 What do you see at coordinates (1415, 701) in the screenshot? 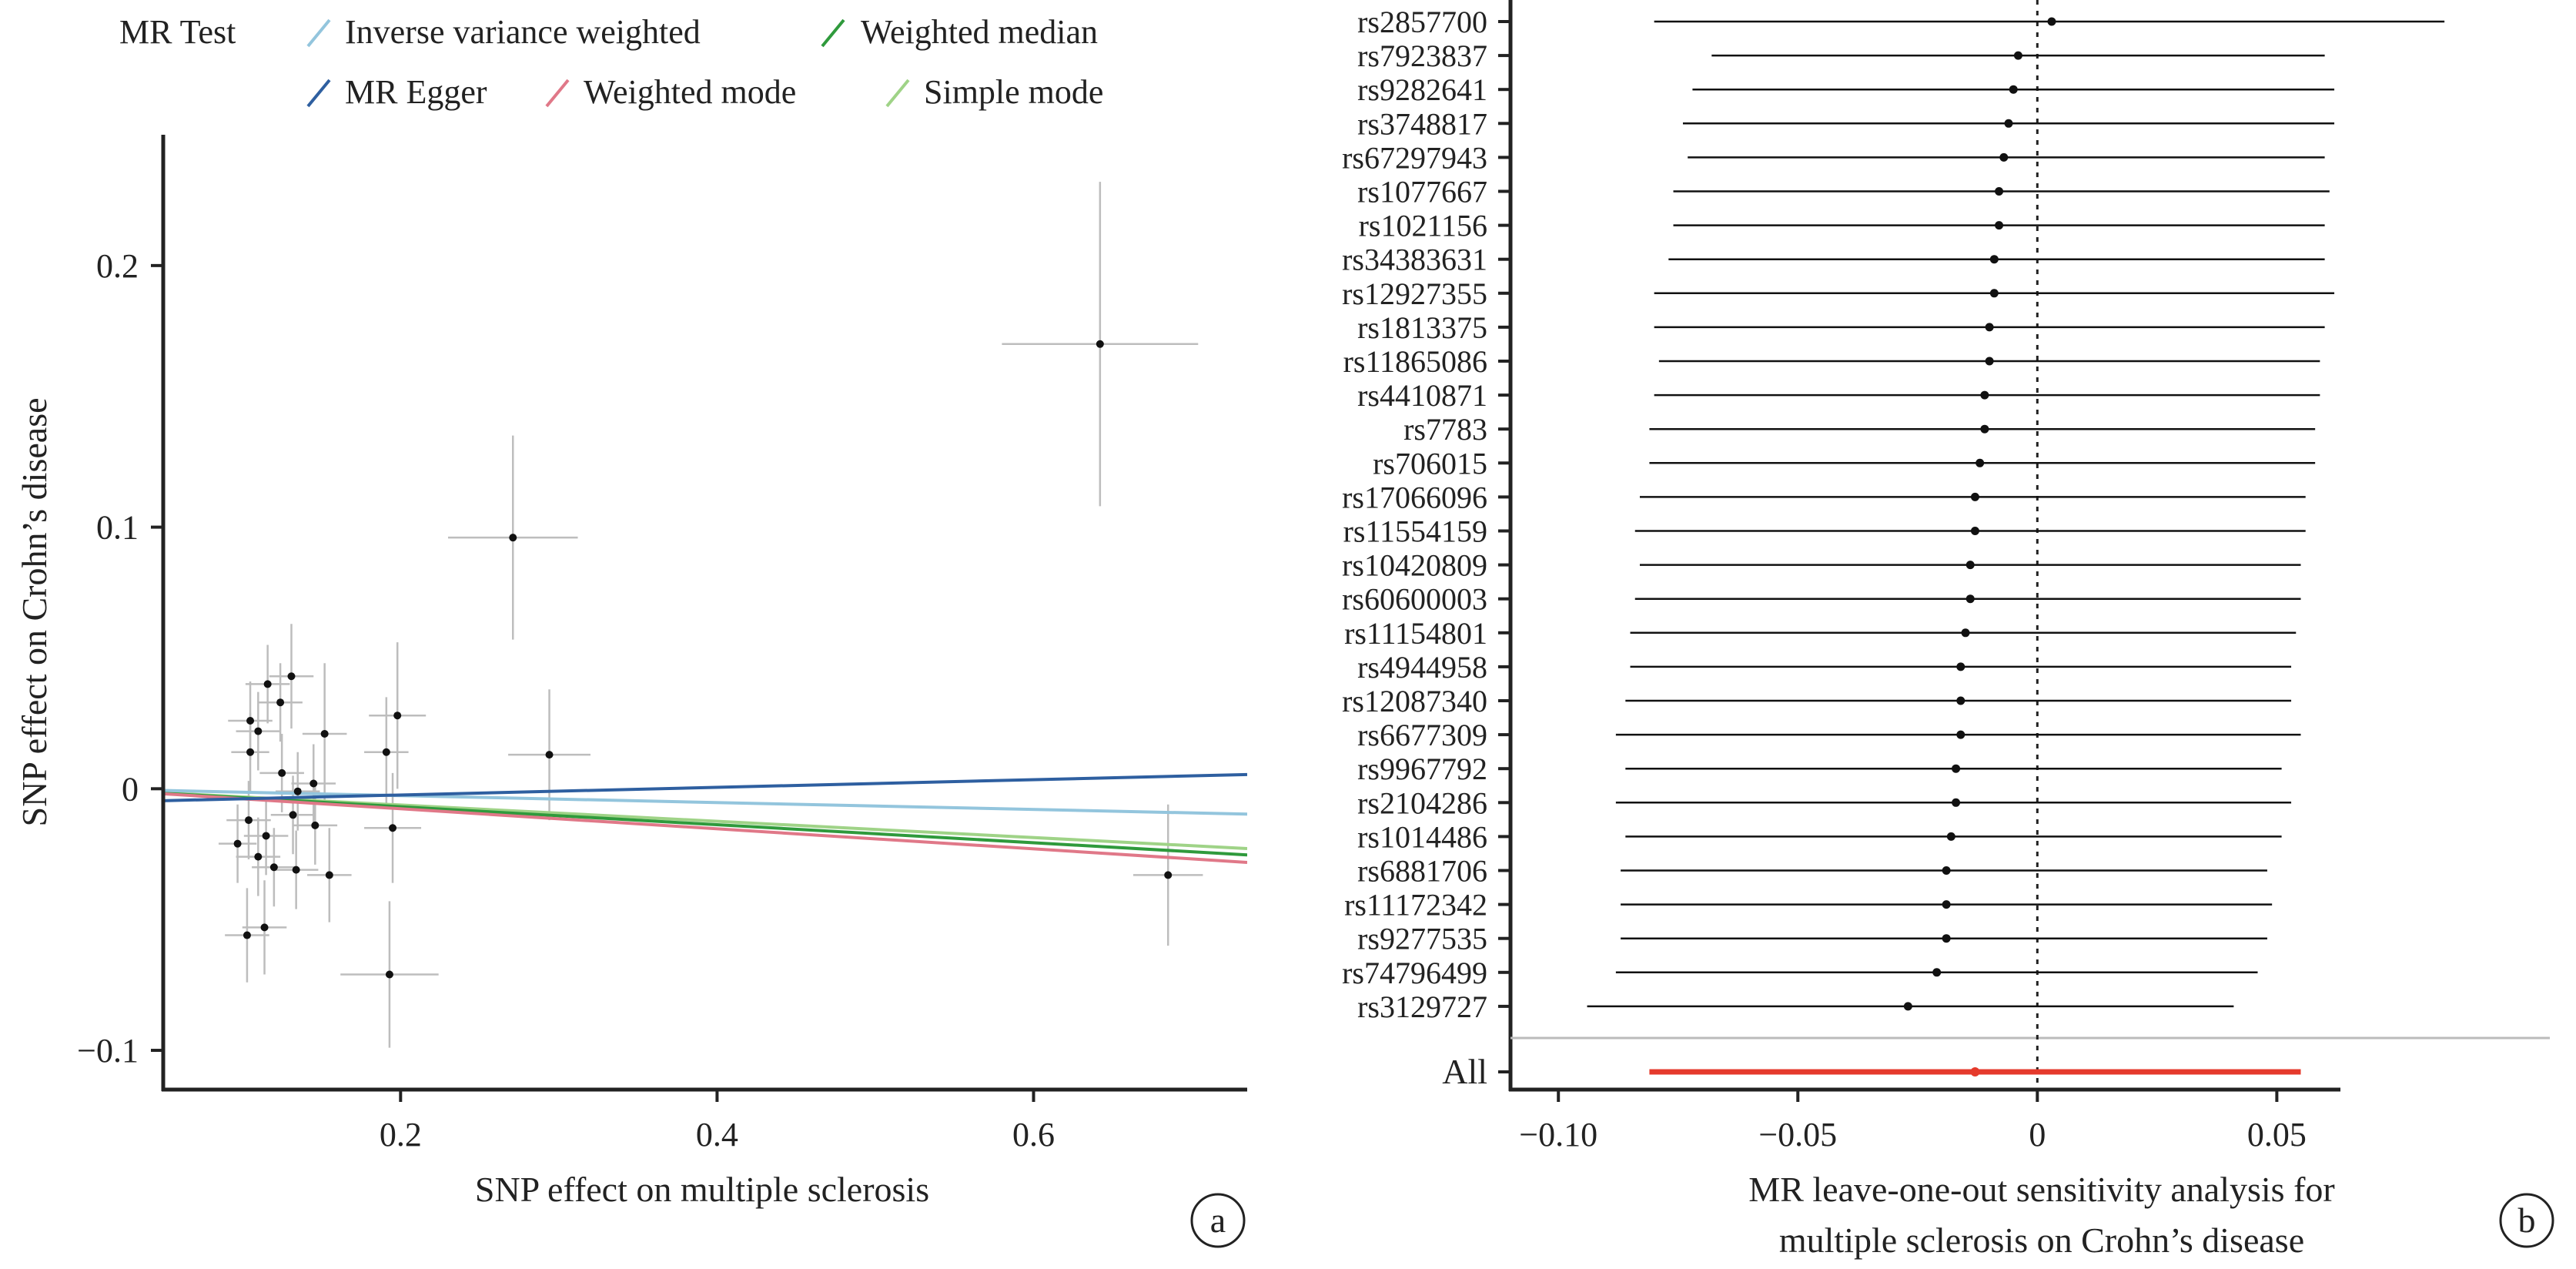
I see `b-snp-label-20: rs12087340` at bounding box center [1415, 701].